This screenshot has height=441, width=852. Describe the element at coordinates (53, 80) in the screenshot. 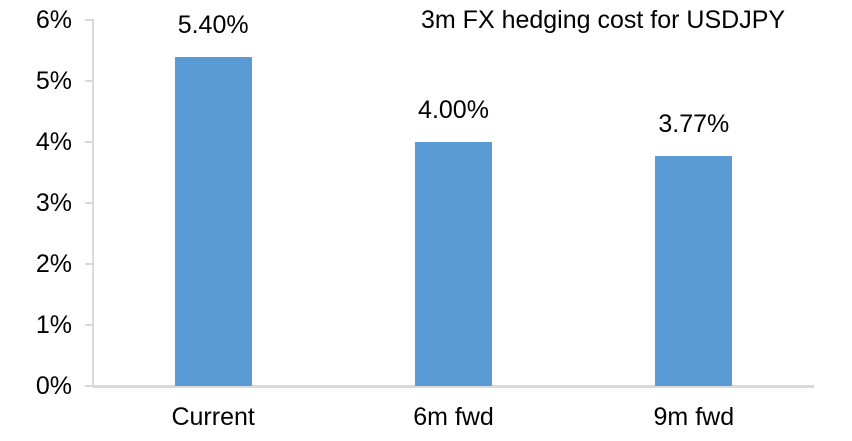

I see `y-axis-label-5pct: 5%` at that location.